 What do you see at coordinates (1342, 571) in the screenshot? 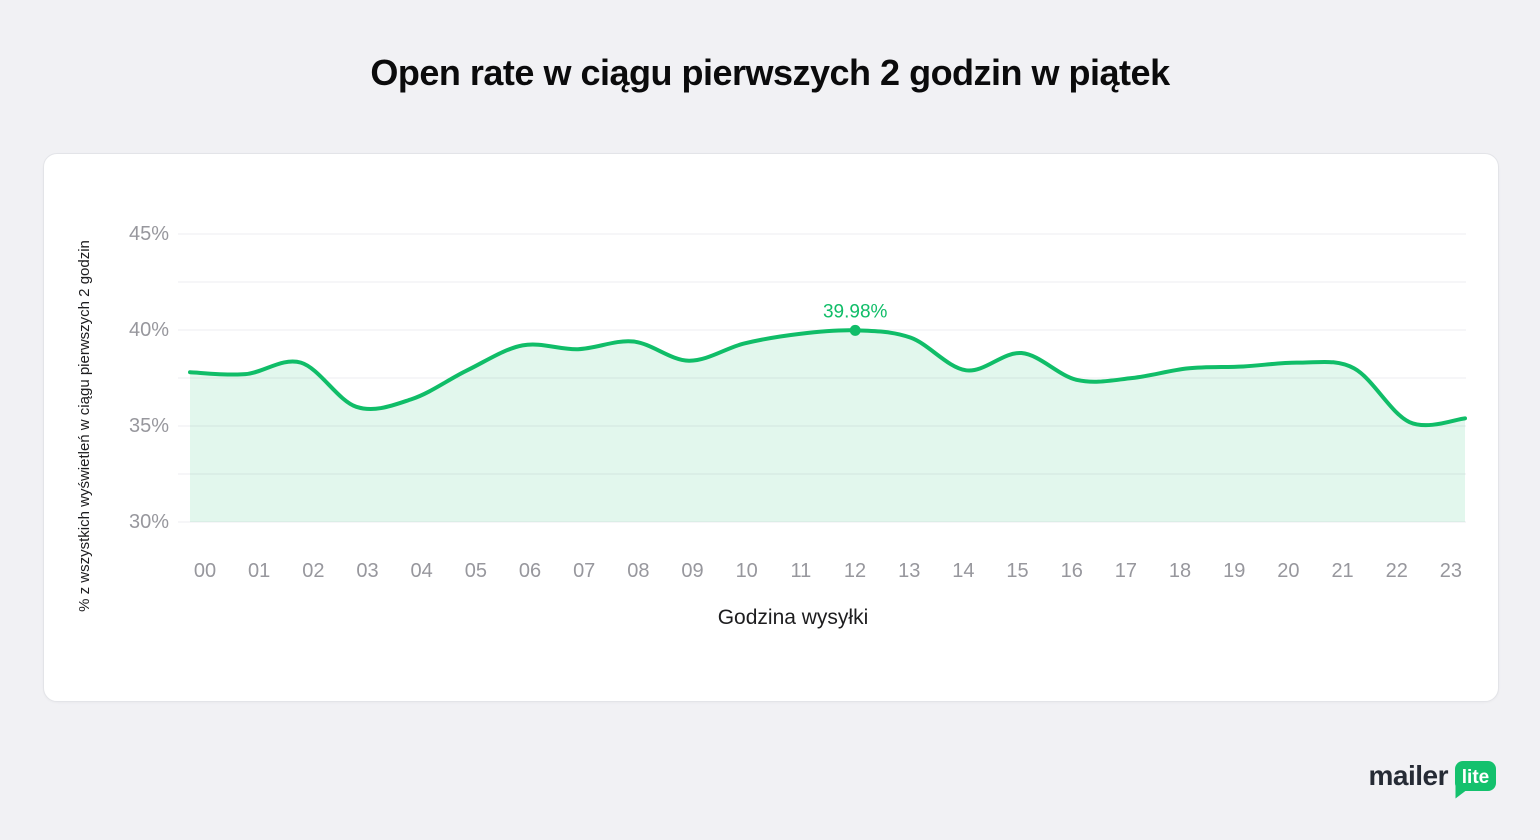
I see `x-tick-label: 21` at bounding box center [1342, 571].